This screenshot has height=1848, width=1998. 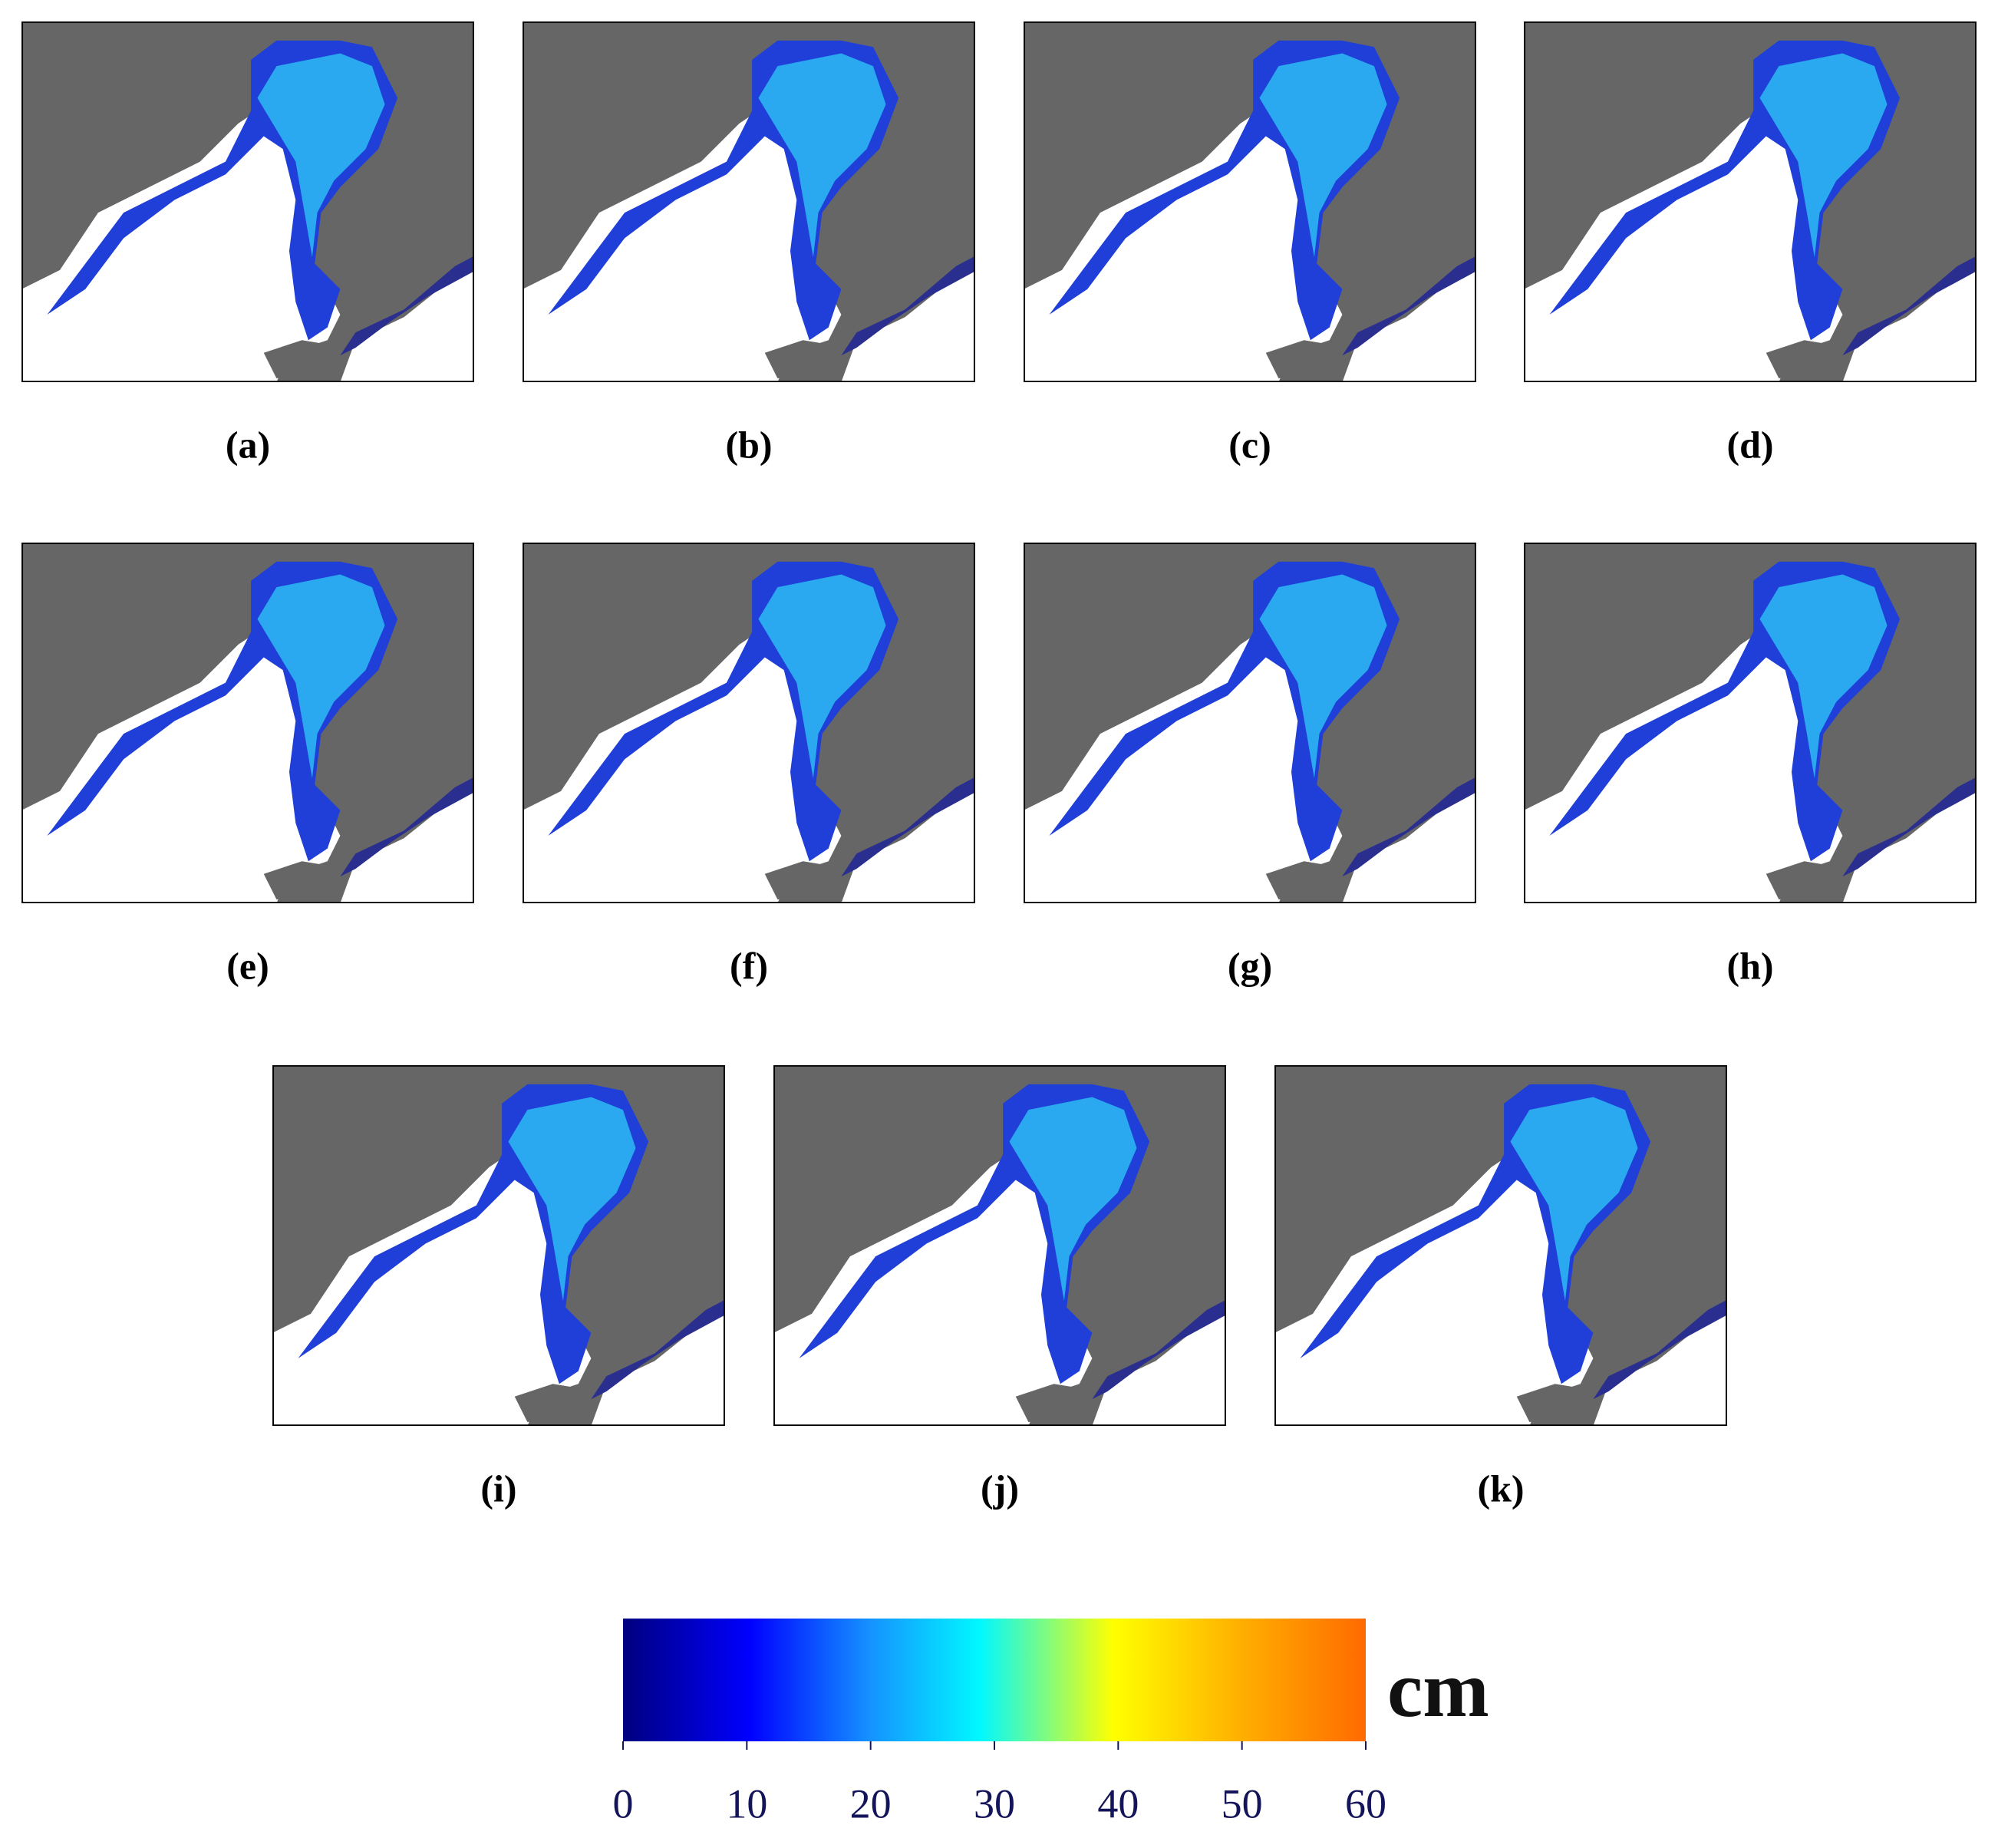 What do you see at coordinates (1249, 444) in the screenshot?
I see `panel-label: (c)` at bounding box center [1249, 444].